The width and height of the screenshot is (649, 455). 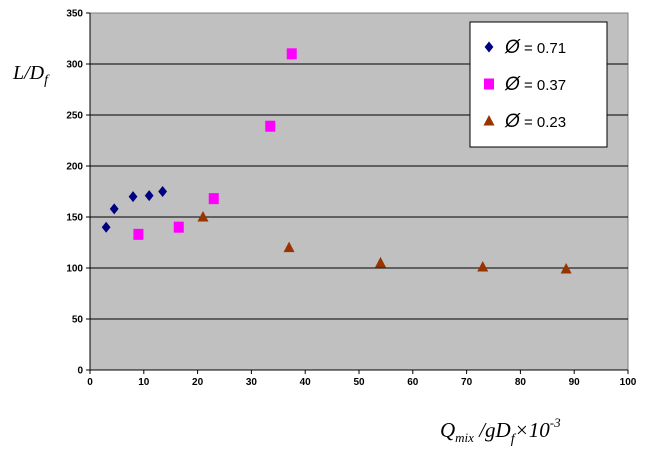 I want to click on x-tick-label: 0, so click(x=90, y=382).